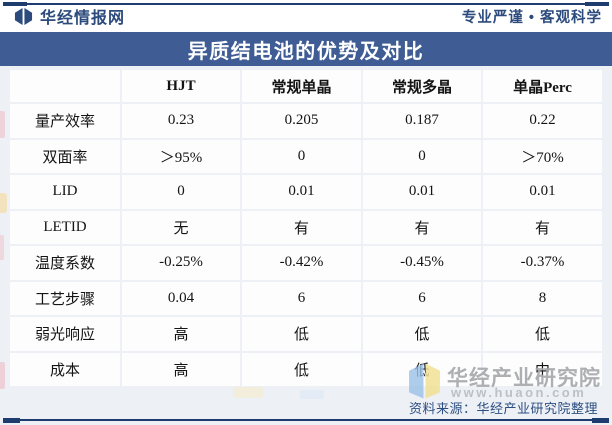 The width and height of the screenshot is (612, 425). I want to click on table-row: LETID 无有有有, so click(306, 227).